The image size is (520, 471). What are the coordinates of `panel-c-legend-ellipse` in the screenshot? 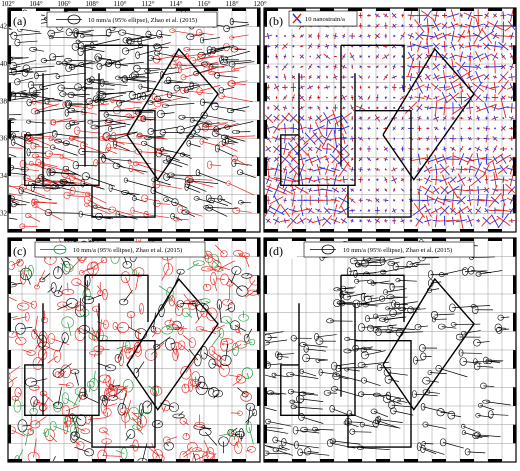 It's located at (60, 249).